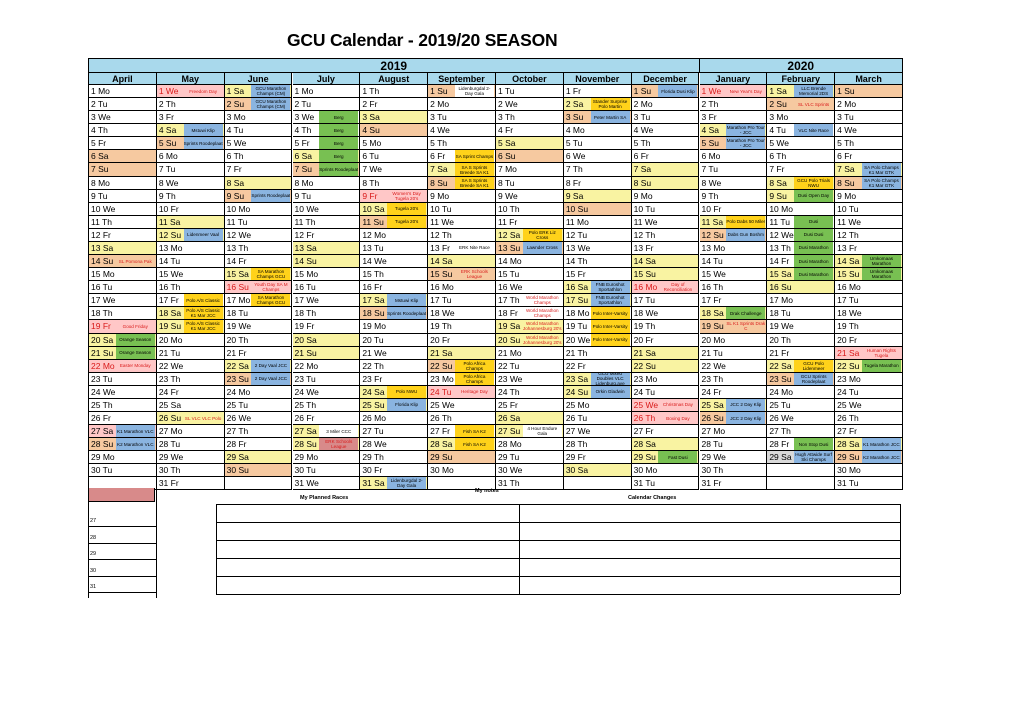  Describe the element at coordinates (235, 182) in the screenshot. I see `day-label: 8 Sa` at that location.